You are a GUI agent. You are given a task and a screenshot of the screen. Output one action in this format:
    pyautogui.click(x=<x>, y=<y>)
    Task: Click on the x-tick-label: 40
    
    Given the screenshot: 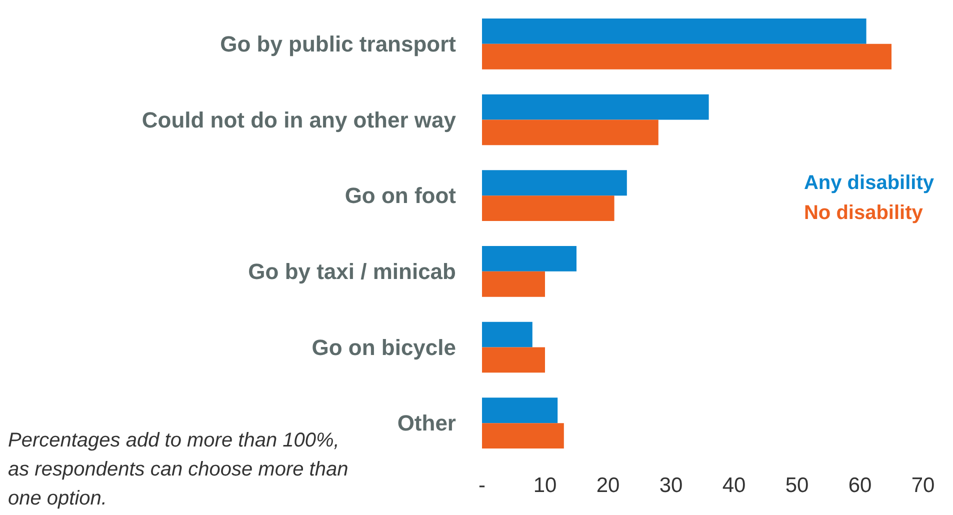 What is the action you would take?
    pyautogui.click(x=734, y=485)
    